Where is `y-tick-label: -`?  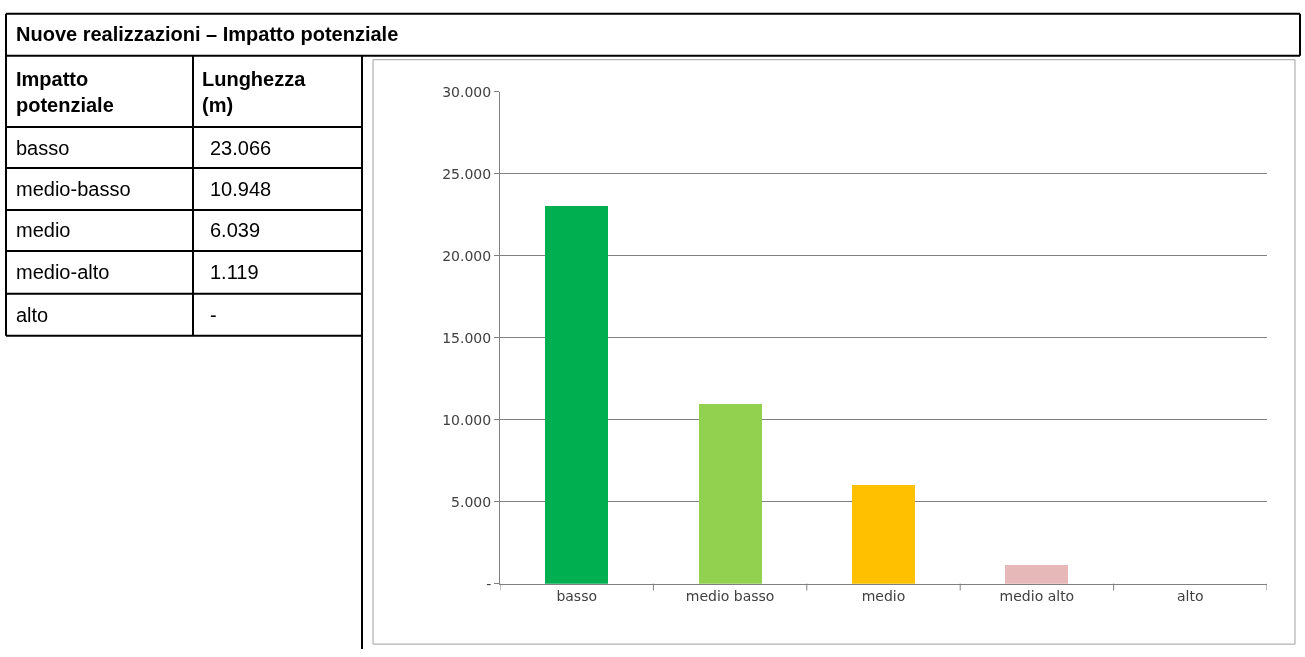 y-tick-label: - is located at coordinates (489, 583).